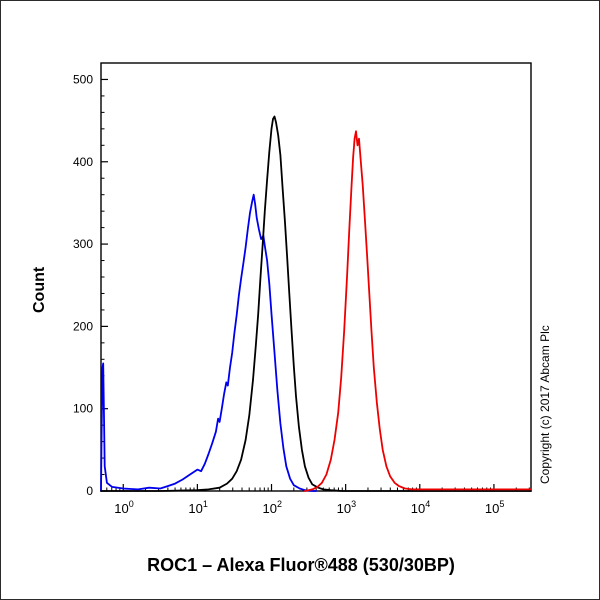 The image size is (600, 600). What do you see at coordinates (301, 565) in the screenshot?
I see `chart-title: ROC1 – Alexa Fluor®488 (530/30BP)` at bounding box center [301, 565].